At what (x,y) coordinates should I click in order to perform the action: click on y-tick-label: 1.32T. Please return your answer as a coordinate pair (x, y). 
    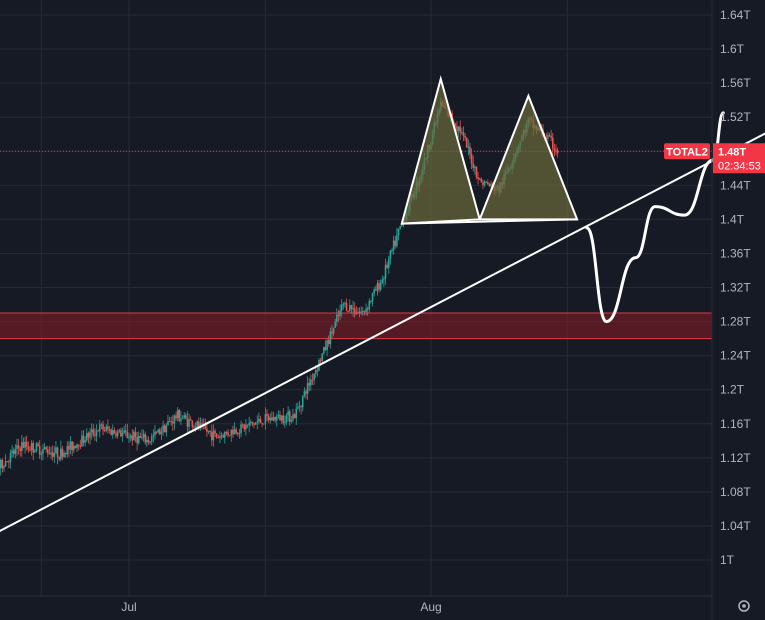
    Looking at the image, I should click on (735, 288).